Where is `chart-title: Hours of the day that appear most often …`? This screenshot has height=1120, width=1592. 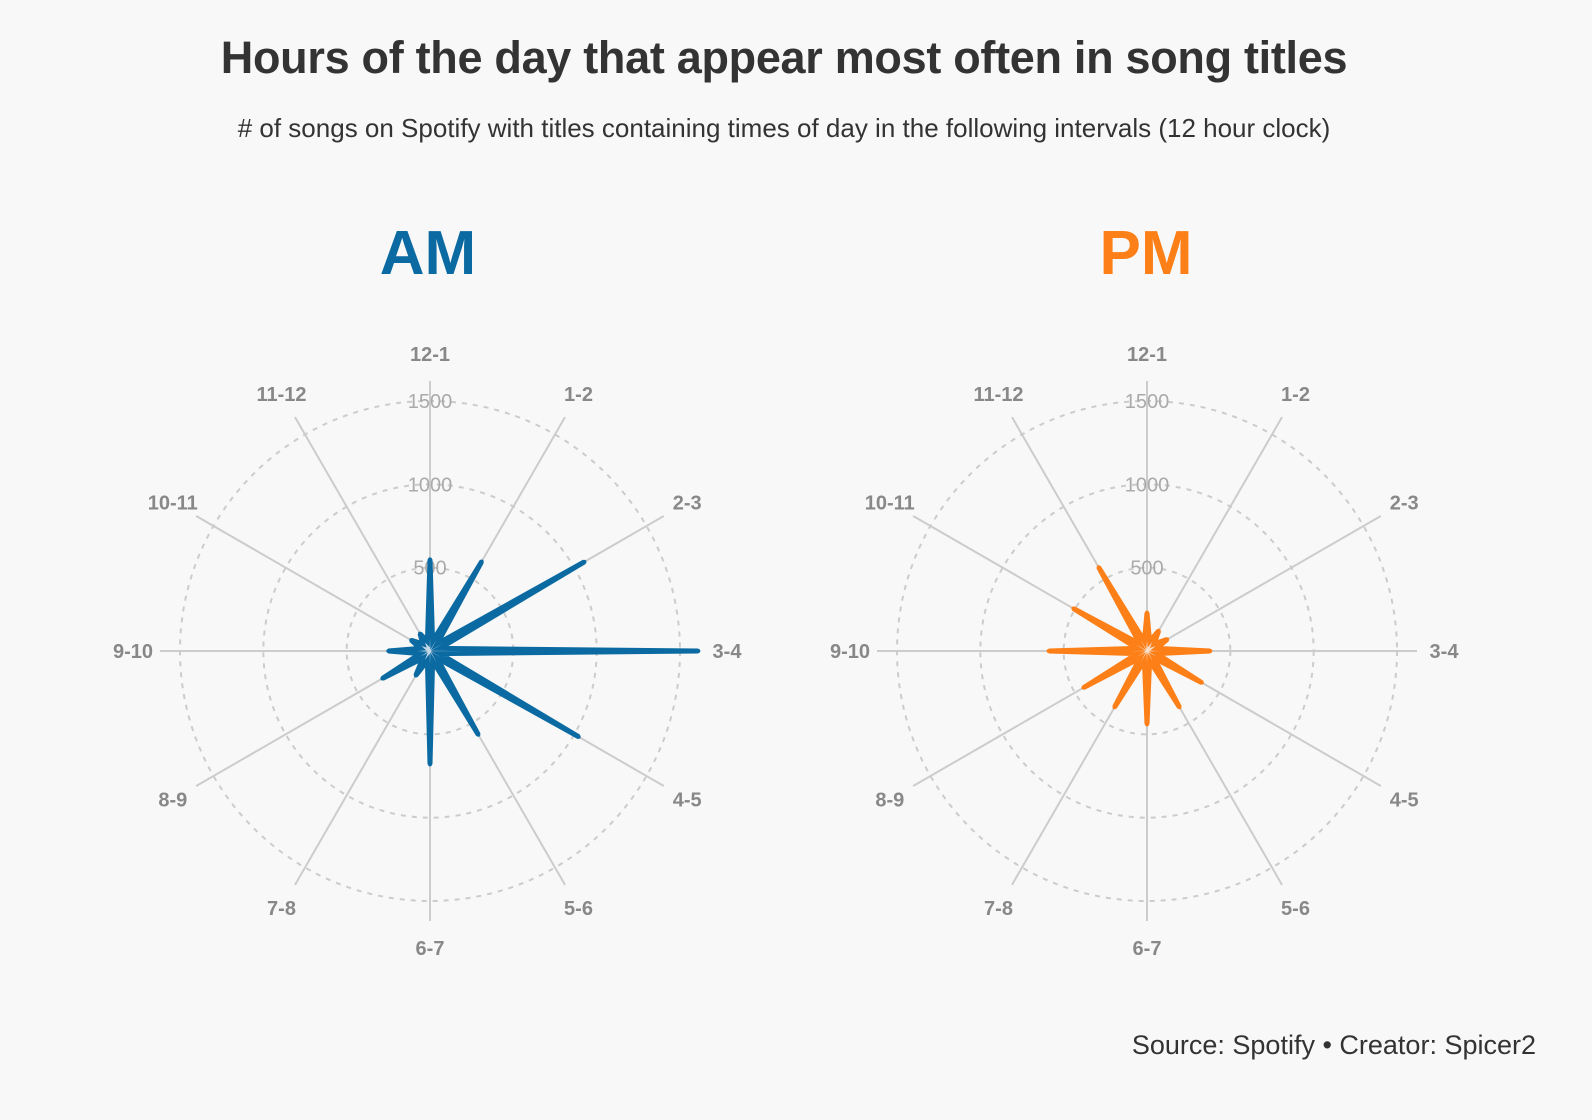
chart-title: Hours of the day that appear most often … is located at coordinates (784, 57).